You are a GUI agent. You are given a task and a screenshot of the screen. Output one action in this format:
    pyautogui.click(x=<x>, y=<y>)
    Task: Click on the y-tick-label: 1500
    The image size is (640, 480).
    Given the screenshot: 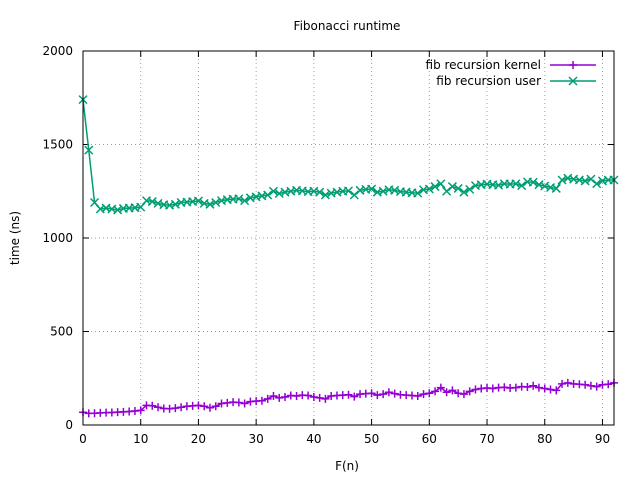 What is the action you would take?
    pyautogui.click(x=57, y=145)
    